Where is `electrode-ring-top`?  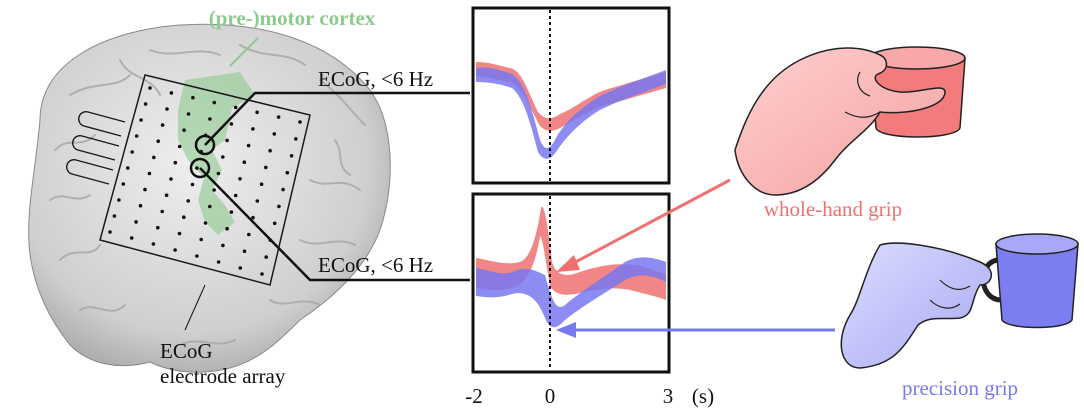 electrode-ring-top is located at coordinates (205, 145).